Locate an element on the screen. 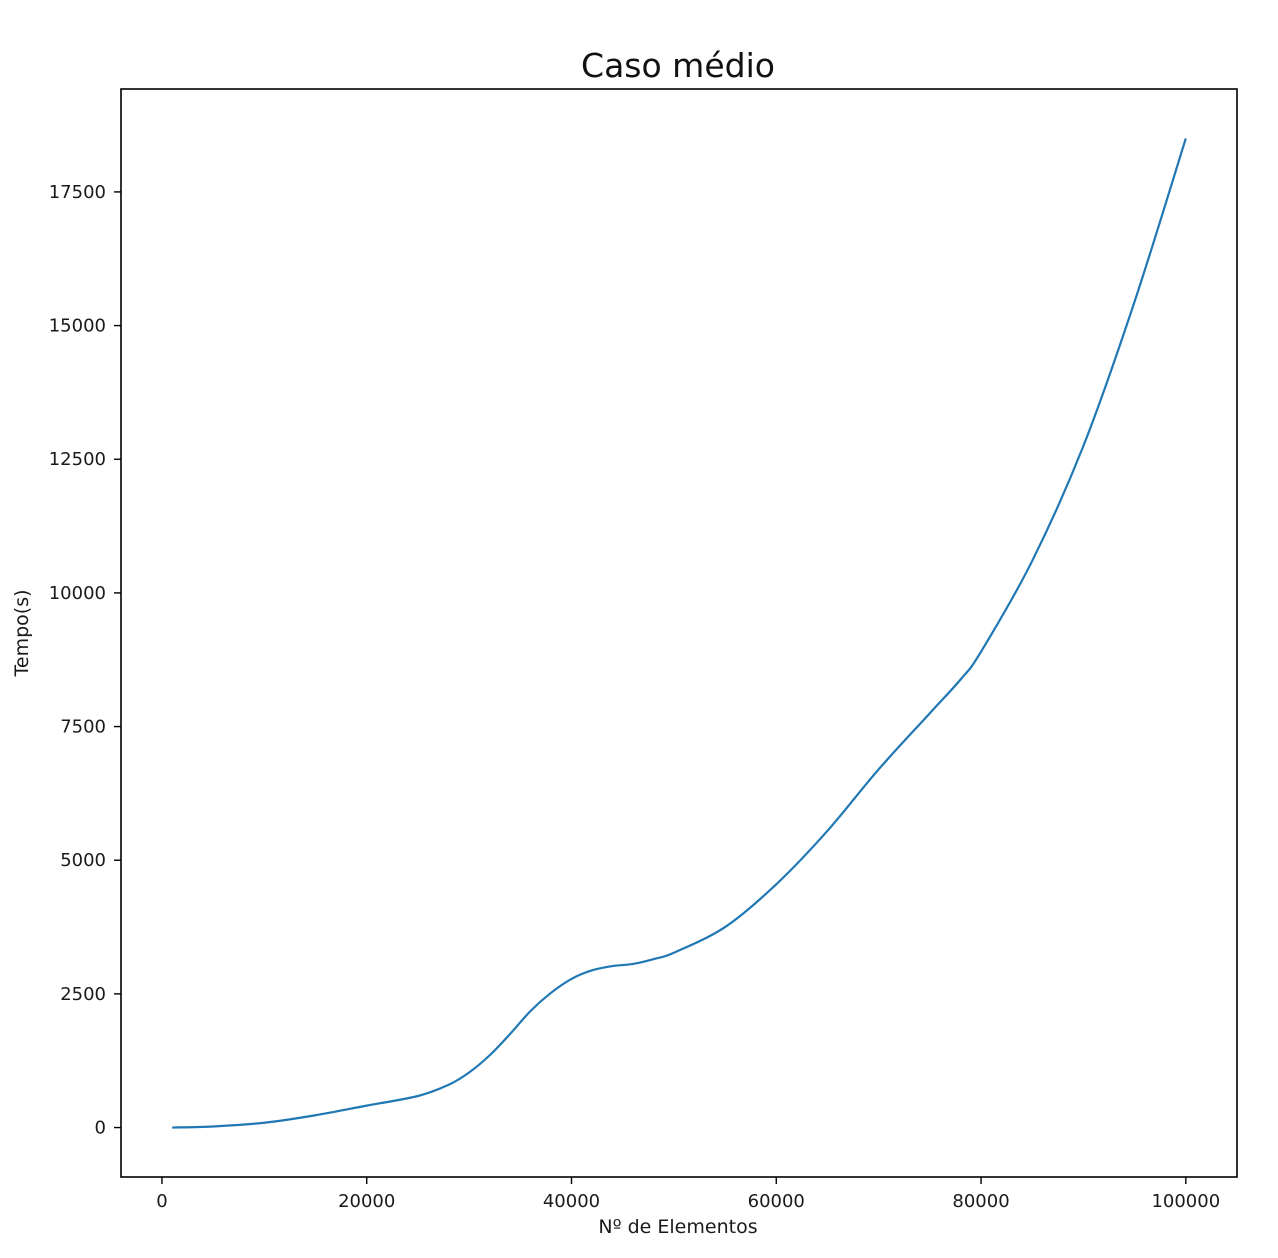  x-axis-label: Nº de Elementos is located at coordinates (677, 1227).